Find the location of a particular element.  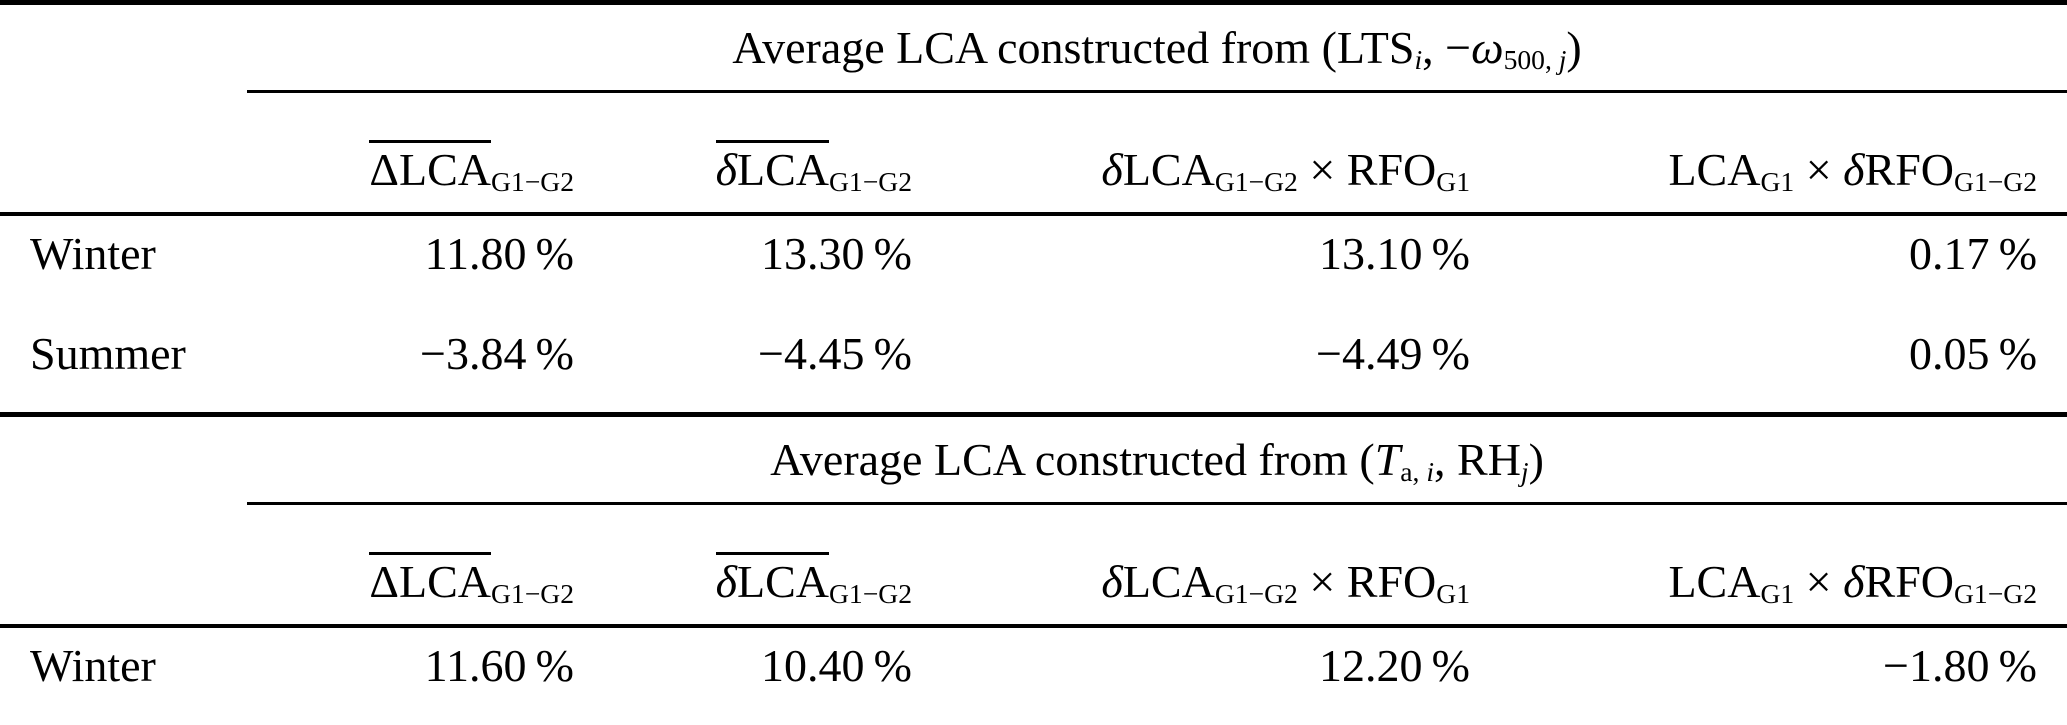

subscript: 500, j is located at coordinates (1535, 60).